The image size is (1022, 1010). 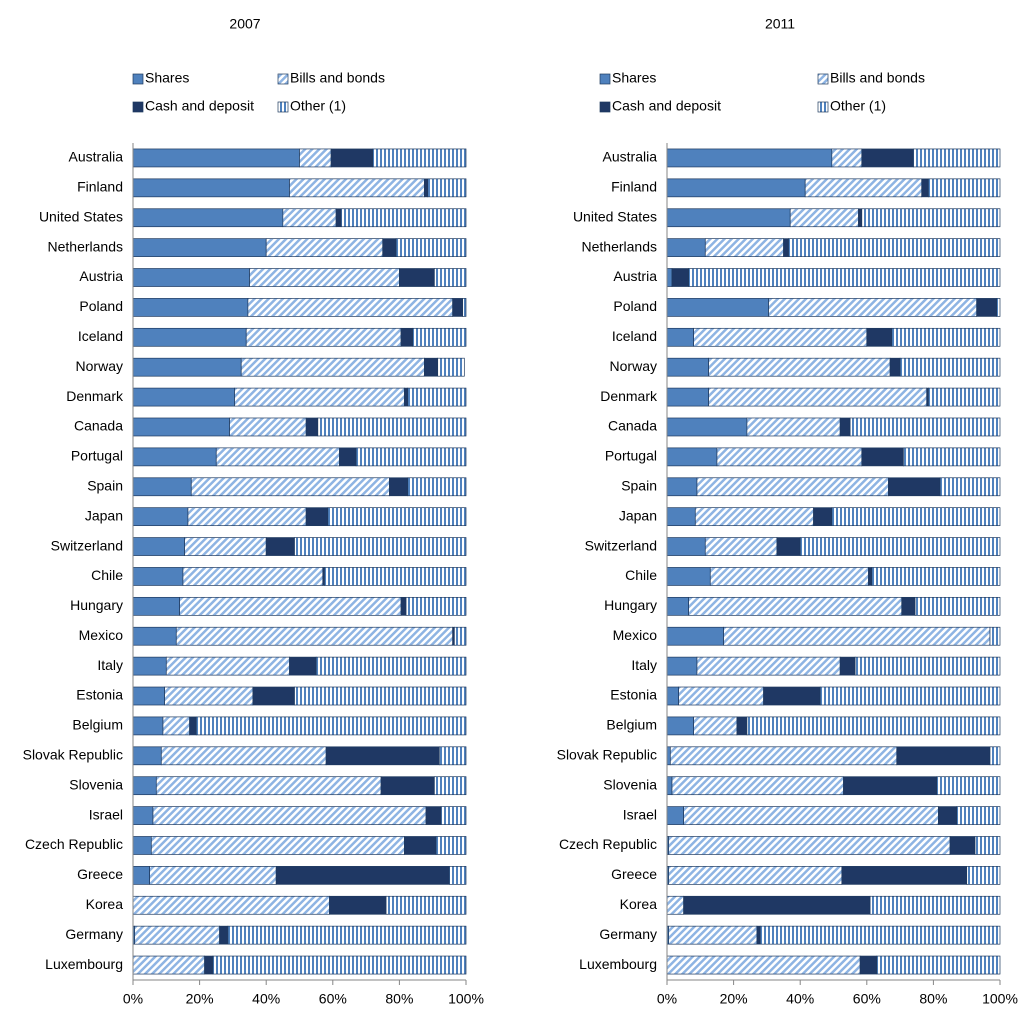 What do you see at coordinates (635, 635) in the screenshot?
I see `y-tick-label: Mexico` at bounding box center [635, 635].